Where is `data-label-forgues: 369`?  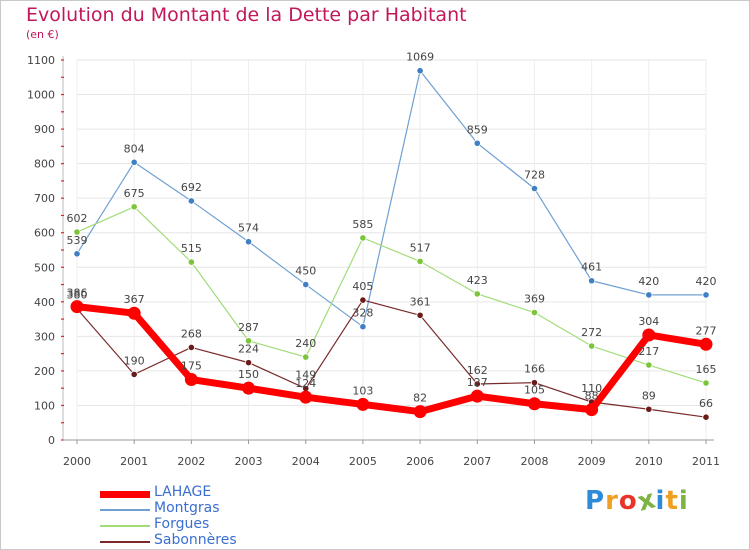
data-label-forgues: 369 is located at coordinates (534, 299).